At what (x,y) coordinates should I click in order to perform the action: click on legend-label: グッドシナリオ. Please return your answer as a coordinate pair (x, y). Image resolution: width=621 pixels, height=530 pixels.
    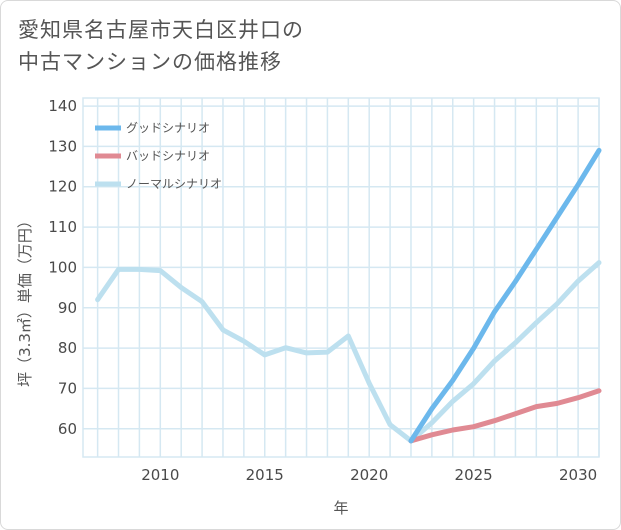
    Looking at the image, I should click on (168, 128).